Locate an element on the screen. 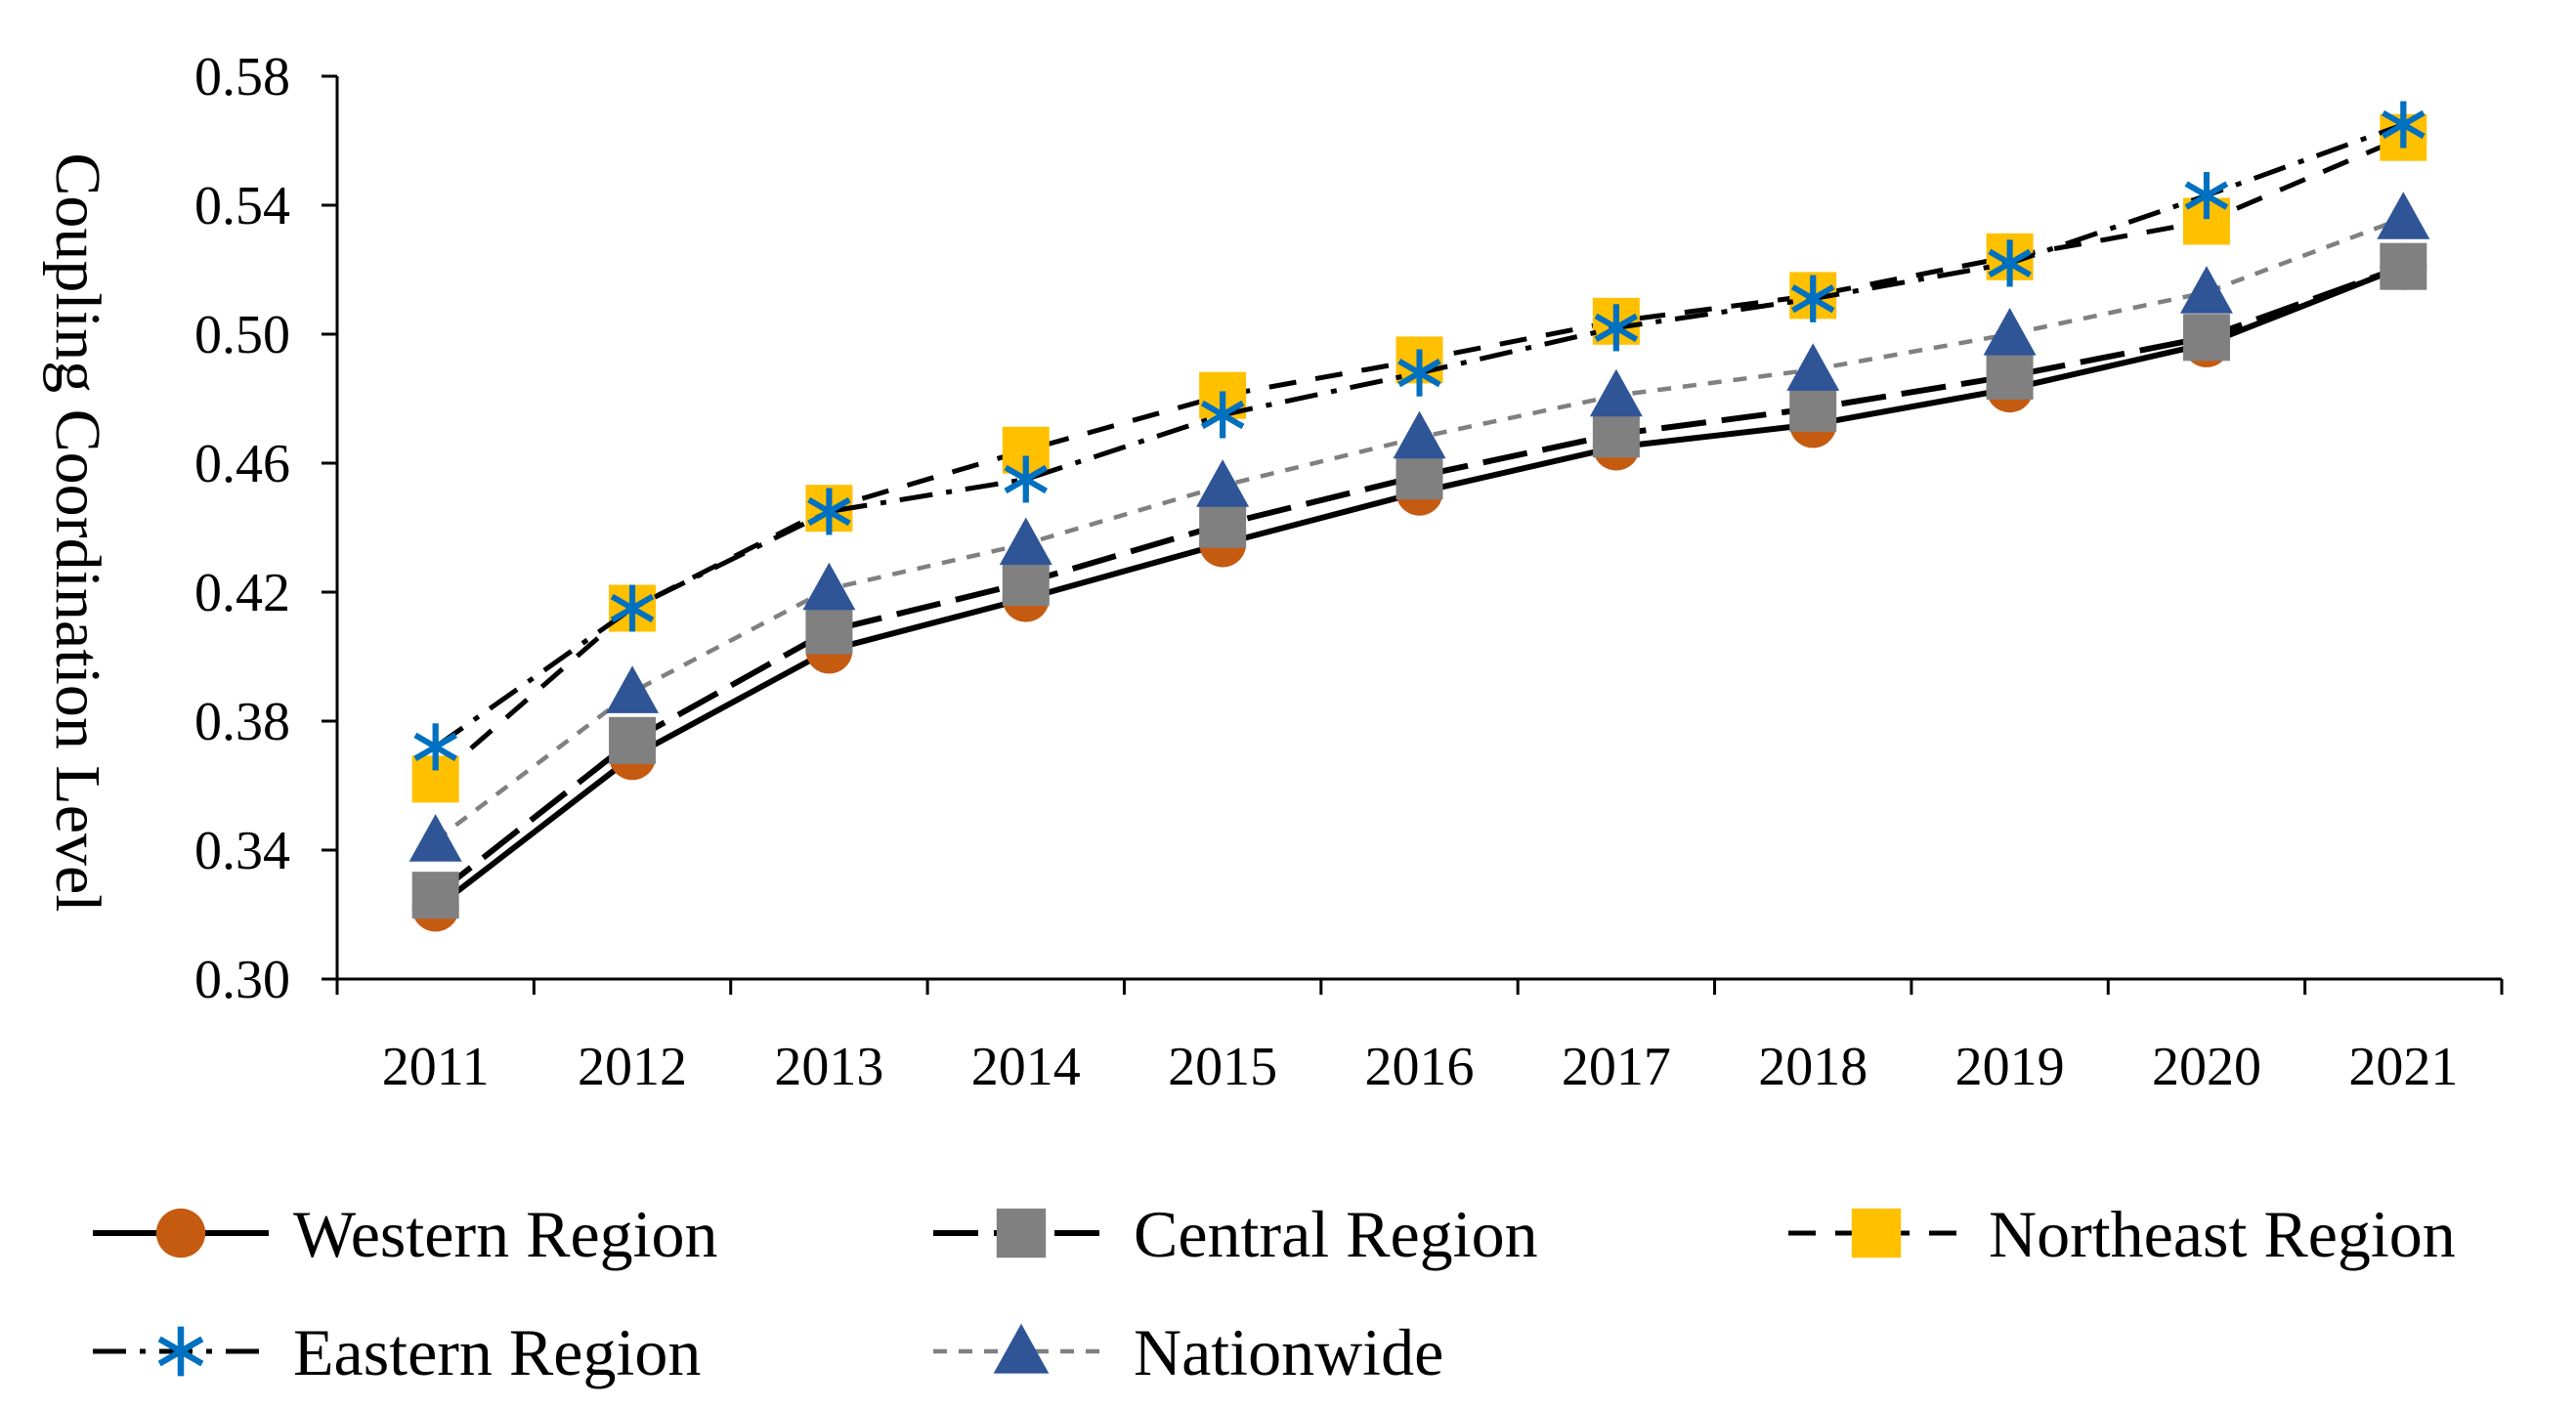  y-tick-label: 0.46 is located at coordinates (242, 464).